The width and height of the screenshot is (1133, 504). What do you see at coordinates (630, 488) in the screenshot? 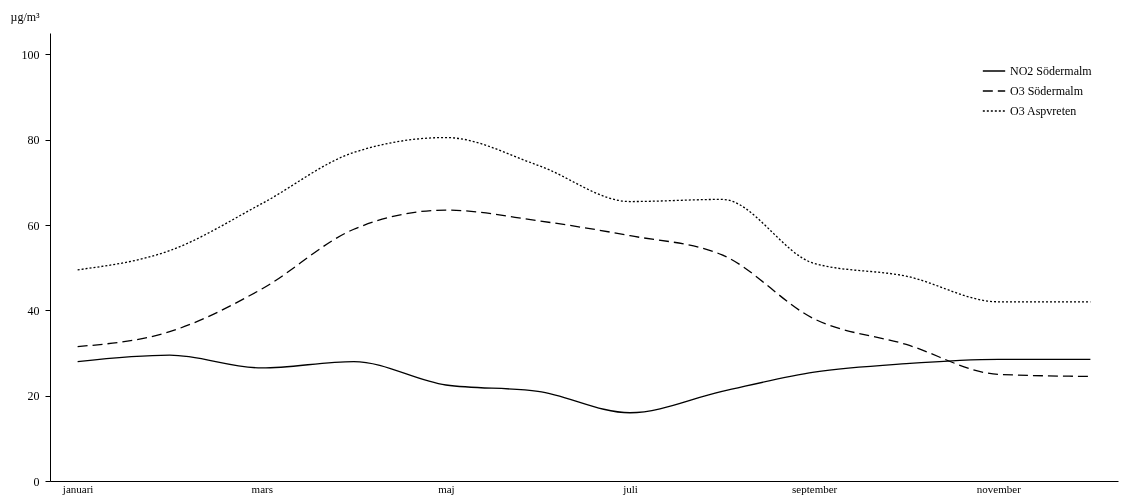
I see `x-tick-label: juli` at bounding box center [630, 488].